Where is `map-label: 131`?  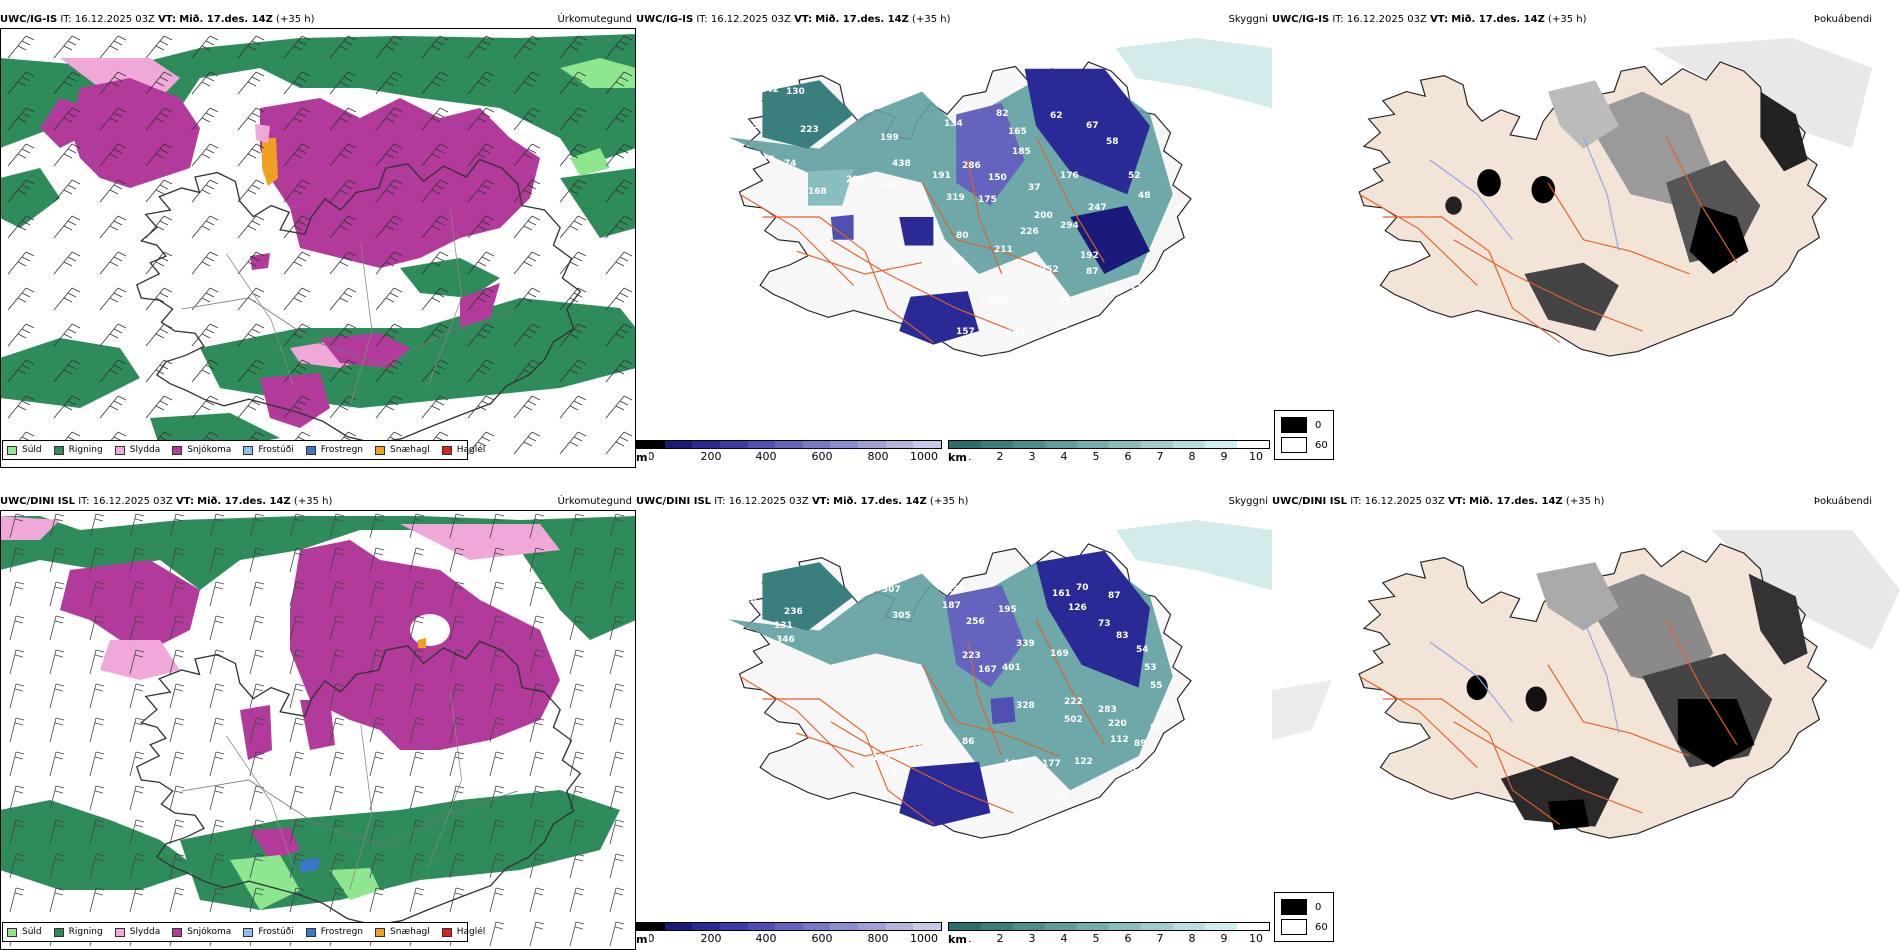 map-label: 131 is located at coordinates (783, 626).